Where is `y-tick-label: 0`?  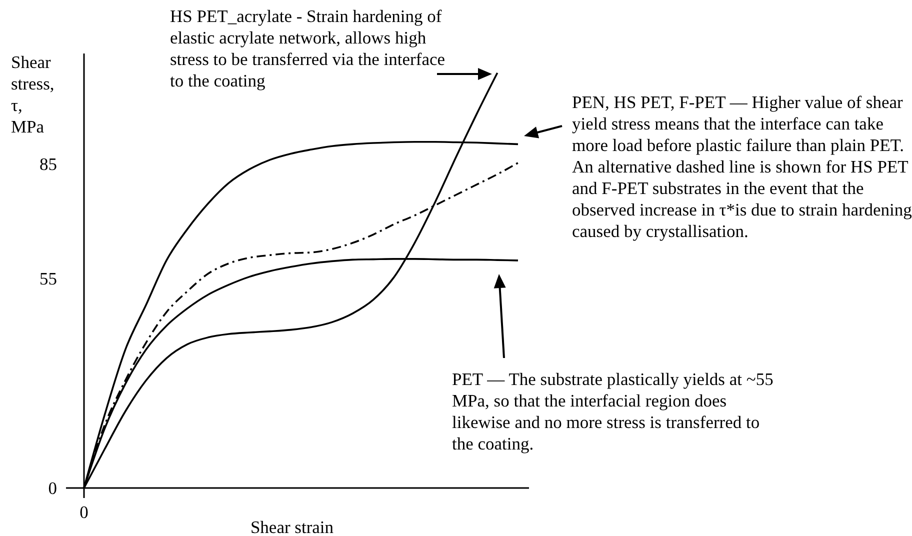
y-tick-label: 0 is located at coordinates (53, 488).